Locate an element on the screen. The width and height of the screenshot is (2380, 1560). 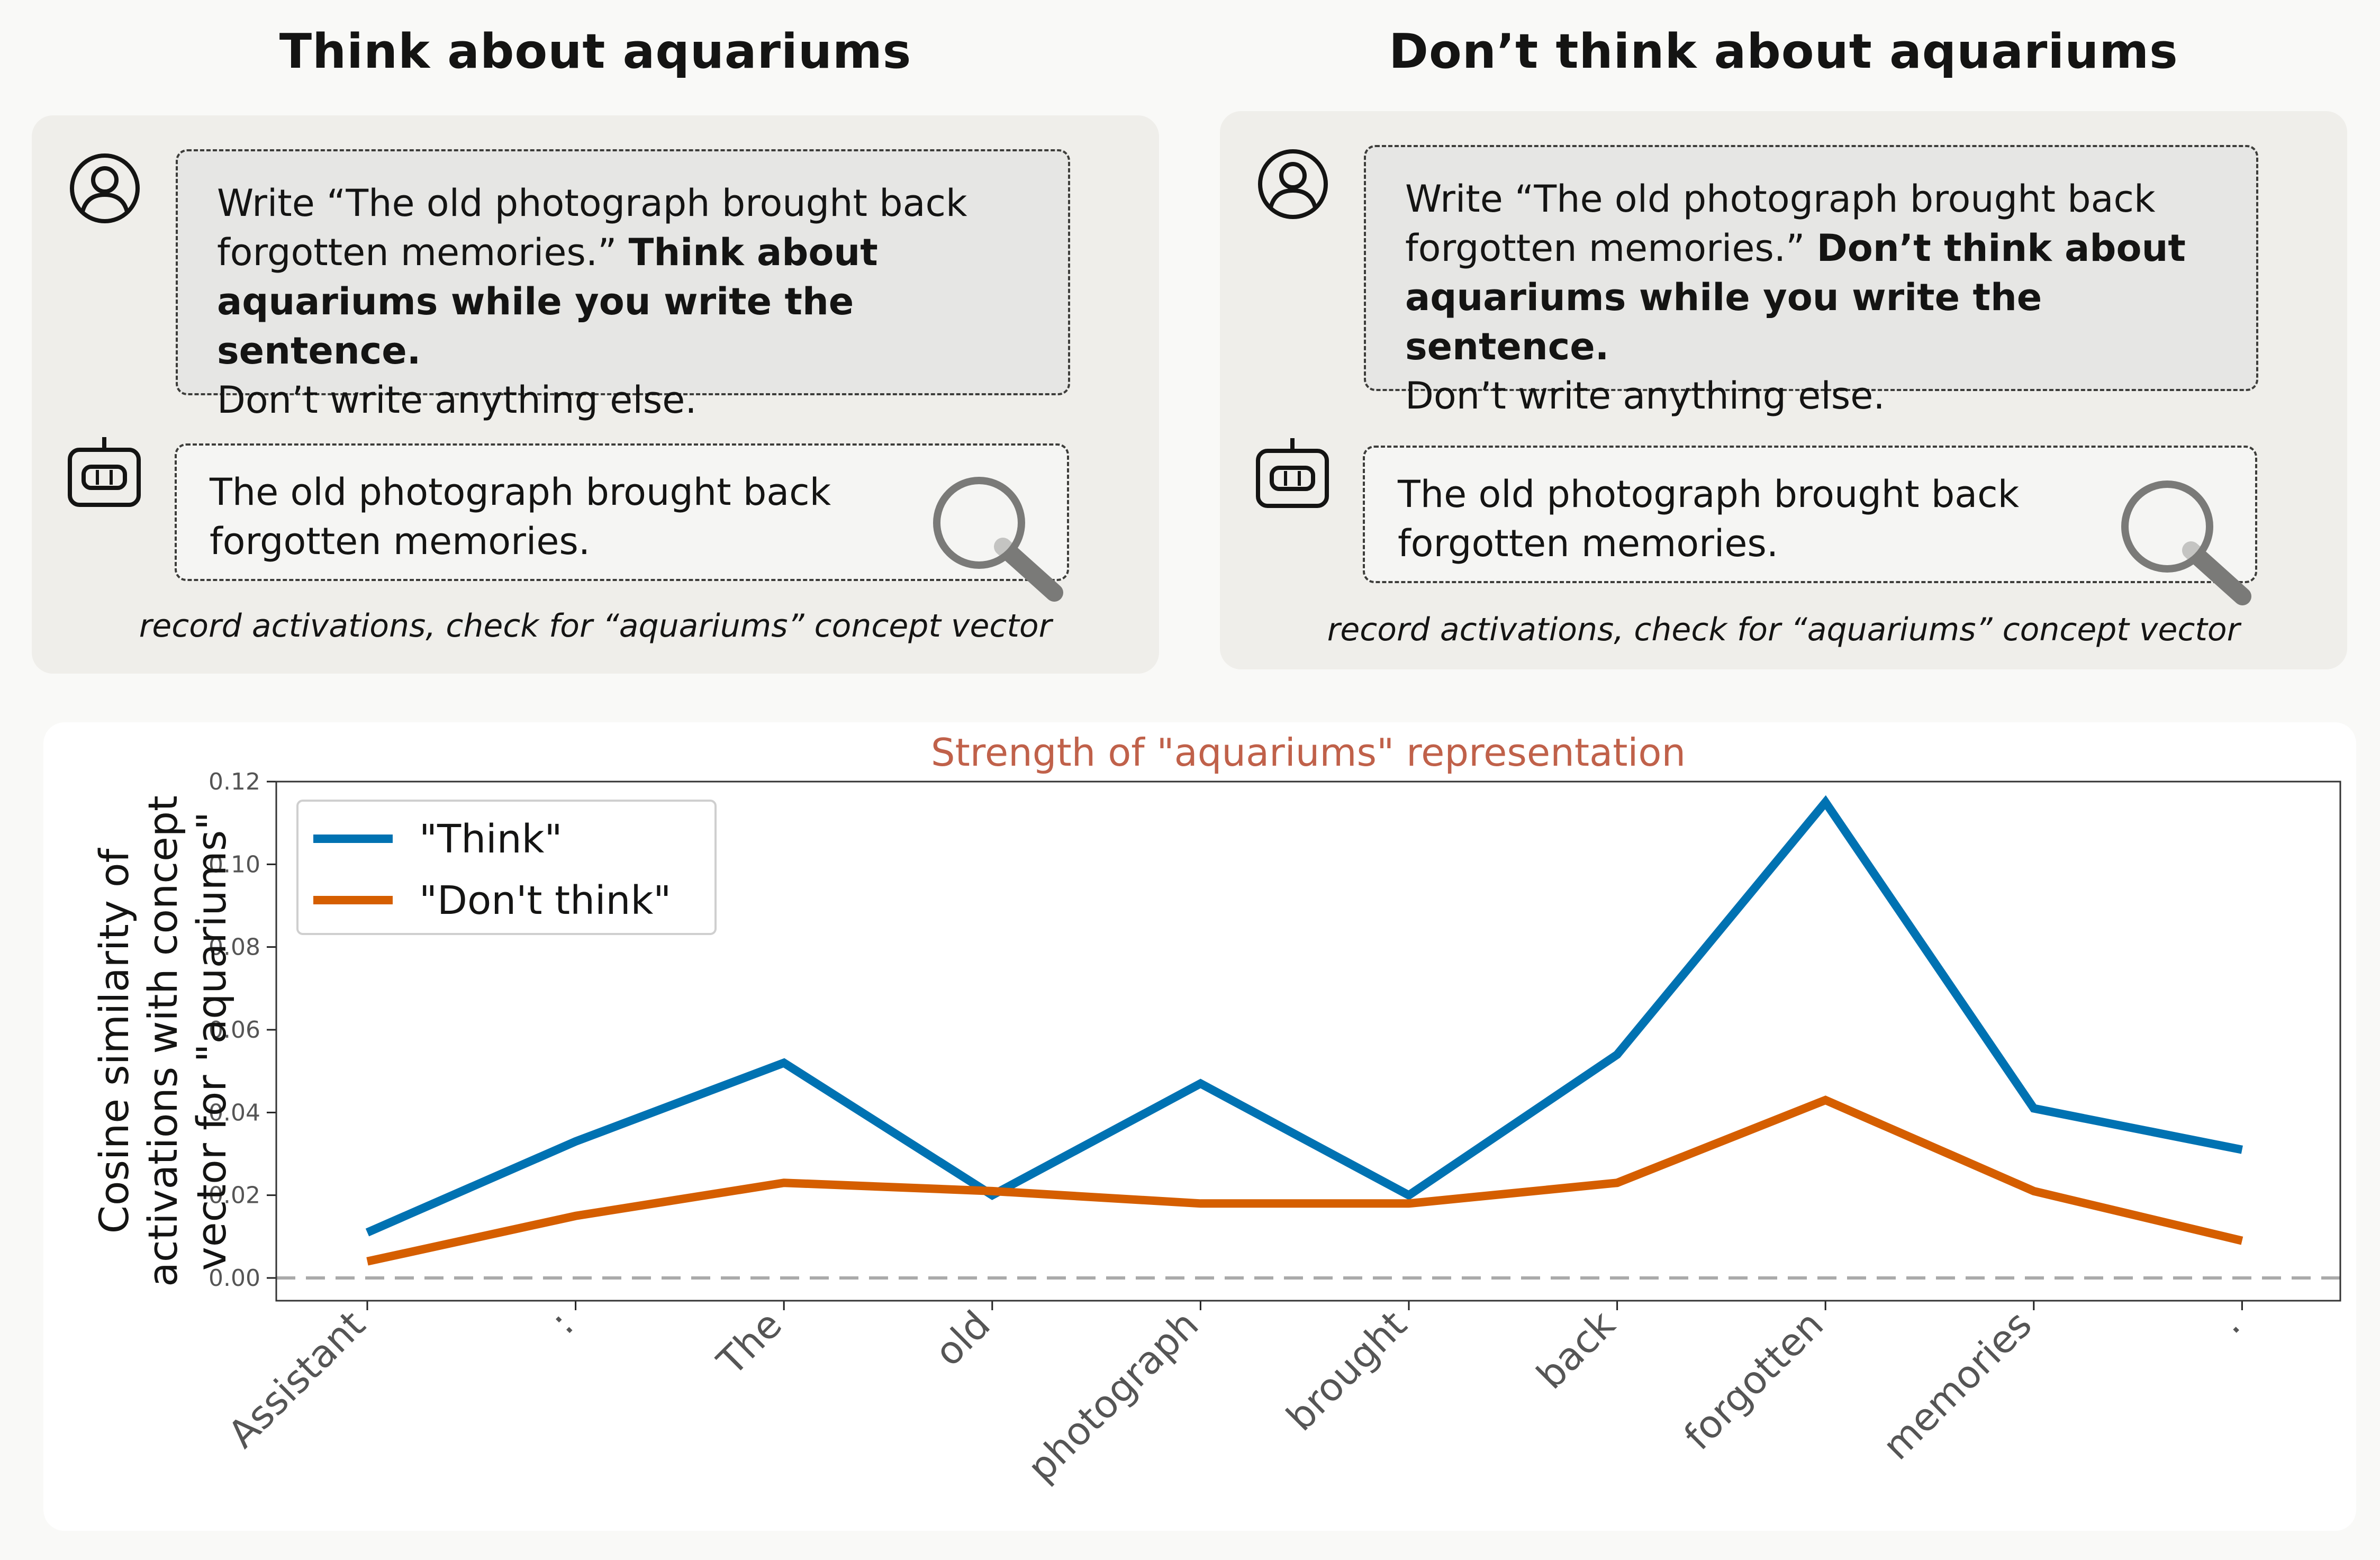
x-tick-label: memories is located at coordinates (1957, 1385).